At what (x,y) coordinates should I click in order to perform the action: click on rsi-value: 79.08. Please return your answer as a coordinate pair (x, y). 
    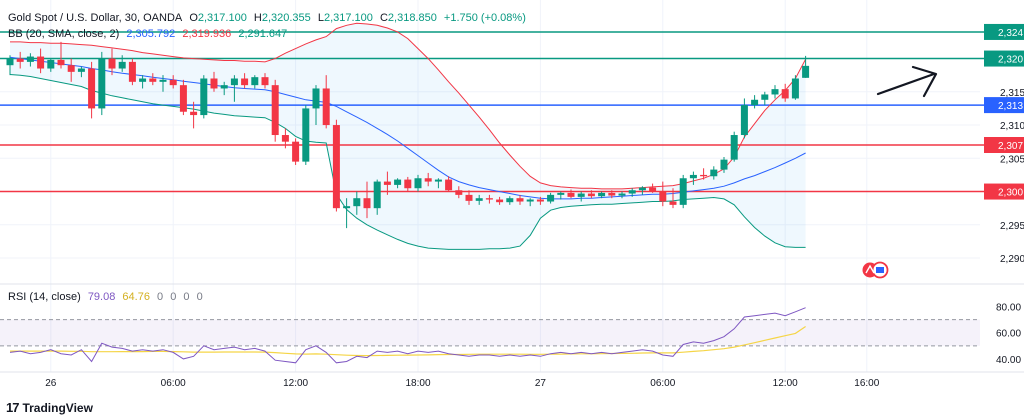
    Looking at the image, I should click on (101, 297).